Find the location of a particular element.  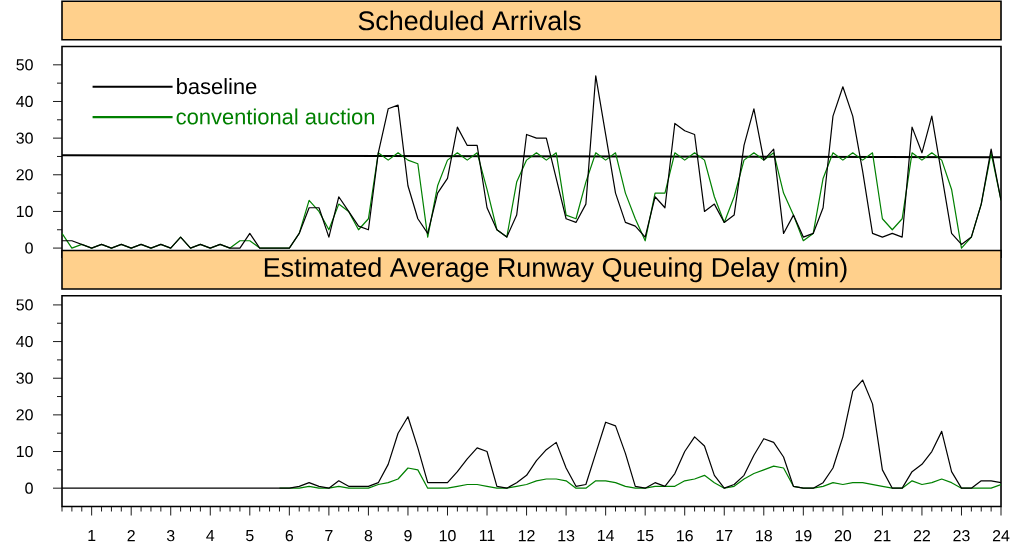

x-tick-label: 10 is located at coordinates (447, 536).